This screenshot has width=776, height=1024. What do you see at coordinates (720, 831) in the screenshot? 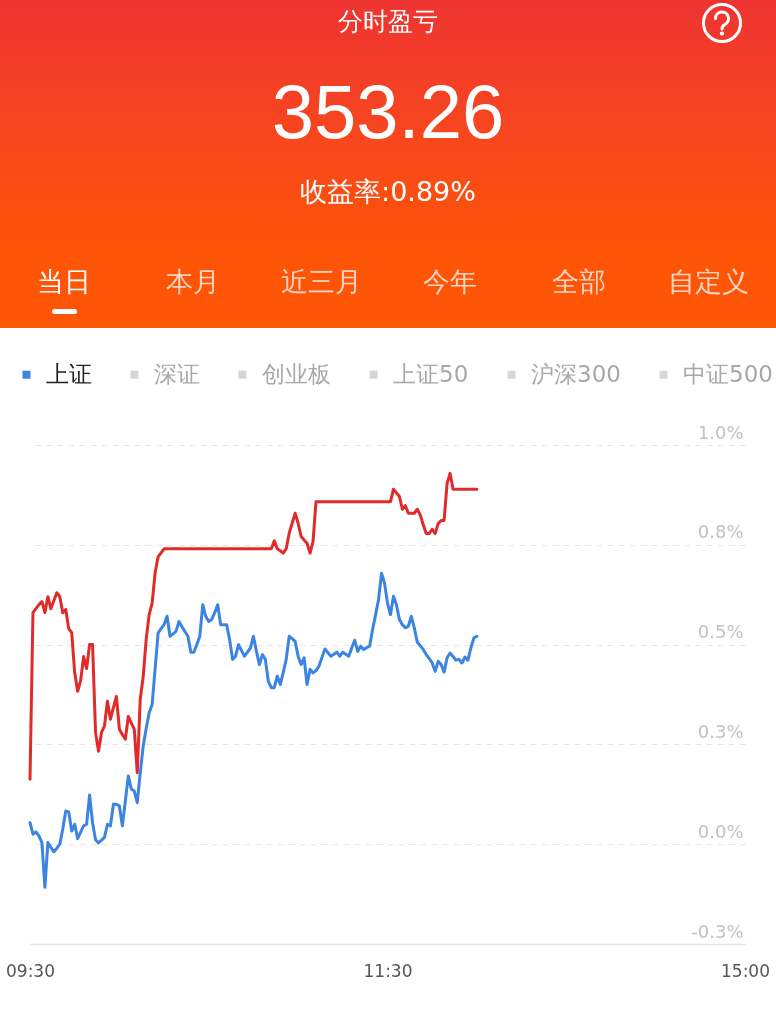
I see `y-tick-label: 0.0%` at bounding box center [720, 831].